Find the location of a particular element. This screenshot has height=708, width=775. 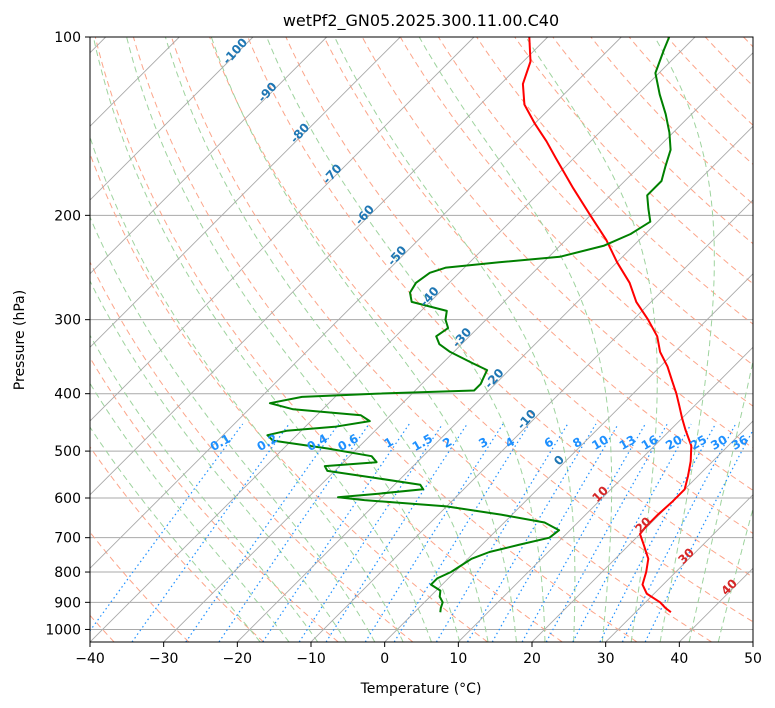

moist-adiabat-label: -60 is located at coordinates (364, 214).